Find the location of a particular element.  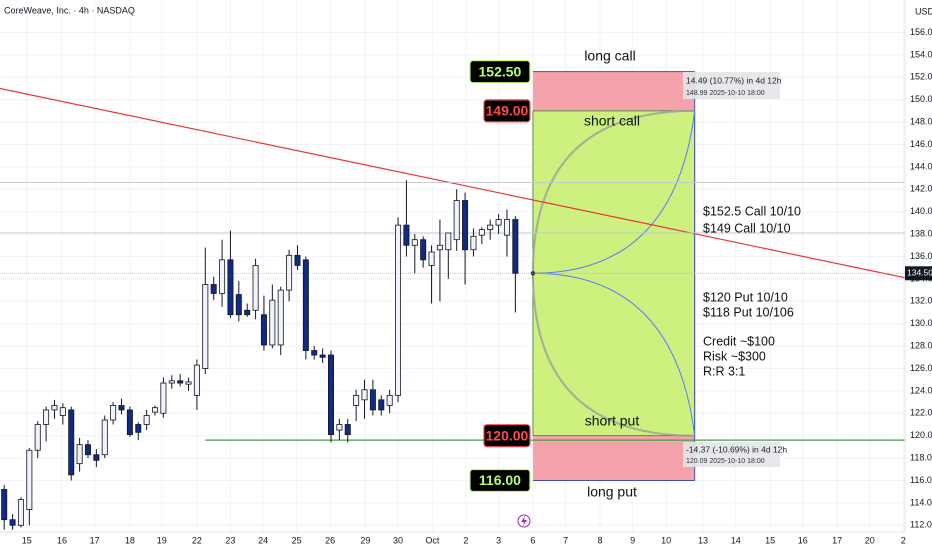

level-label: 116.00 is located at coordinates (500, 480).